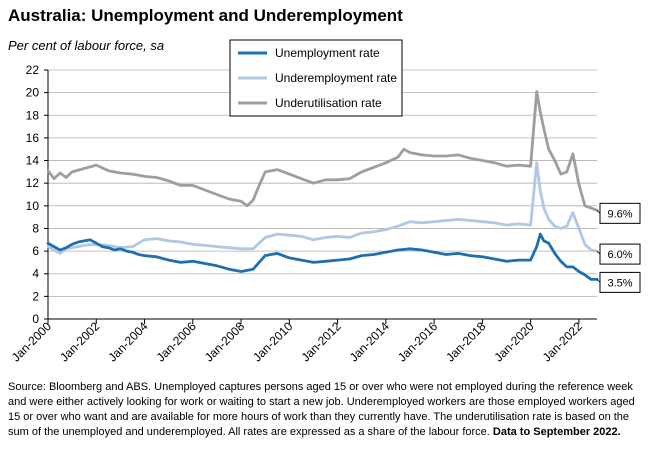 This screenshot has height=455, width=650. I want to click on x-tick-label: Jan-2006, so click(177, 342).